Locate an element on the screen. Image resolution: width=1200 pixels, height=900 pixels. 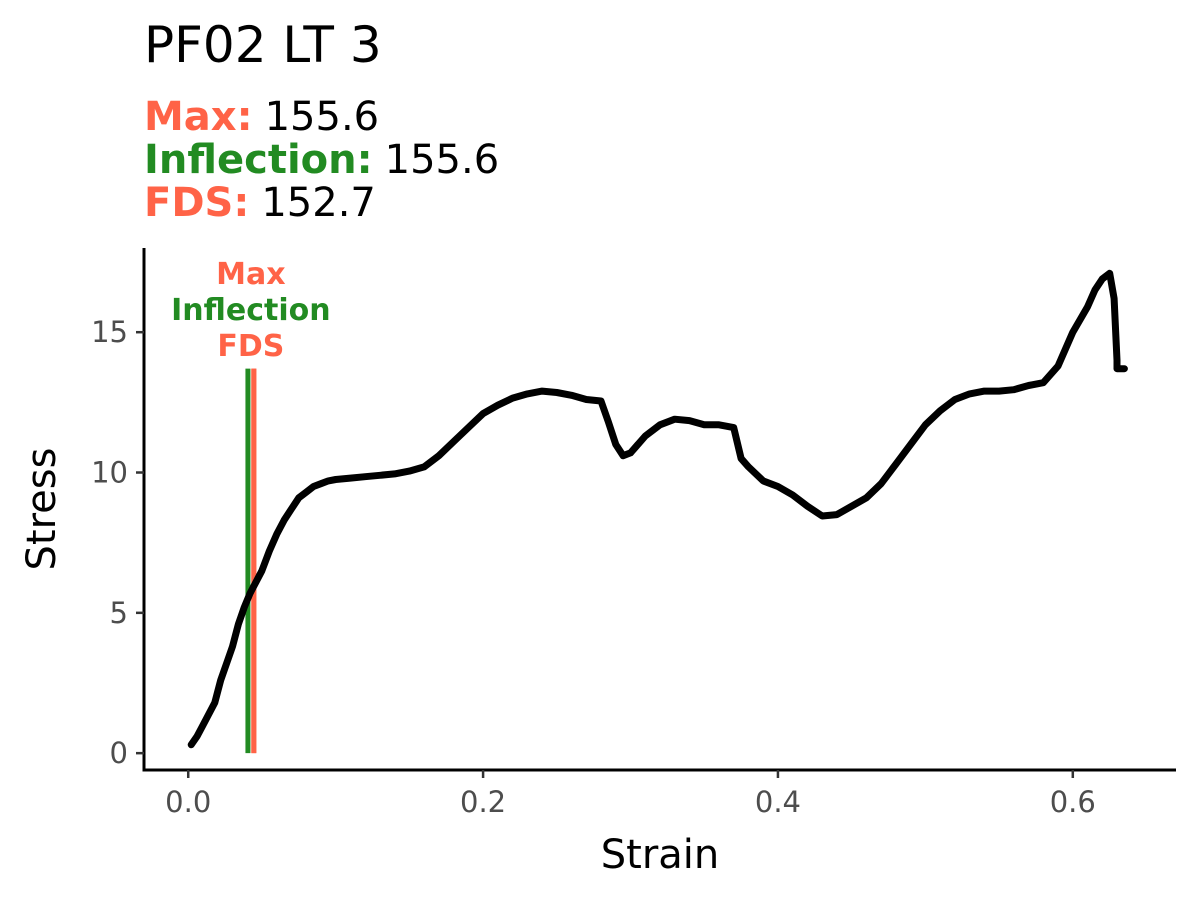
marker-label-fds: FDS is located at coordinates (250, 346).